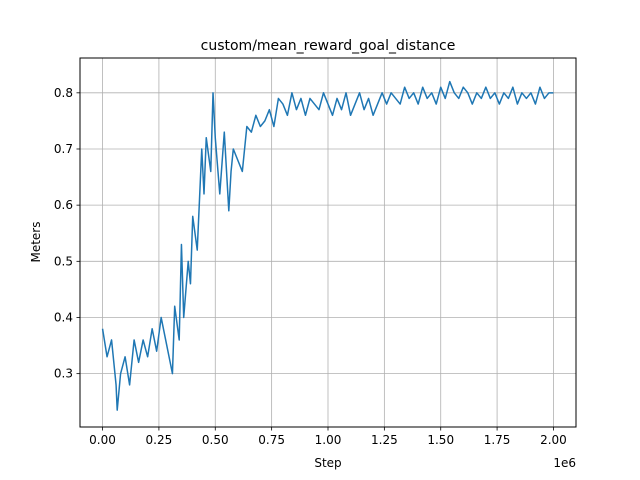 The width and height of the screenshot is (640, 480). Describe the element at coordinates (63, 93) in the screenshot. I see `y-tick-label: 0.8` at that location.